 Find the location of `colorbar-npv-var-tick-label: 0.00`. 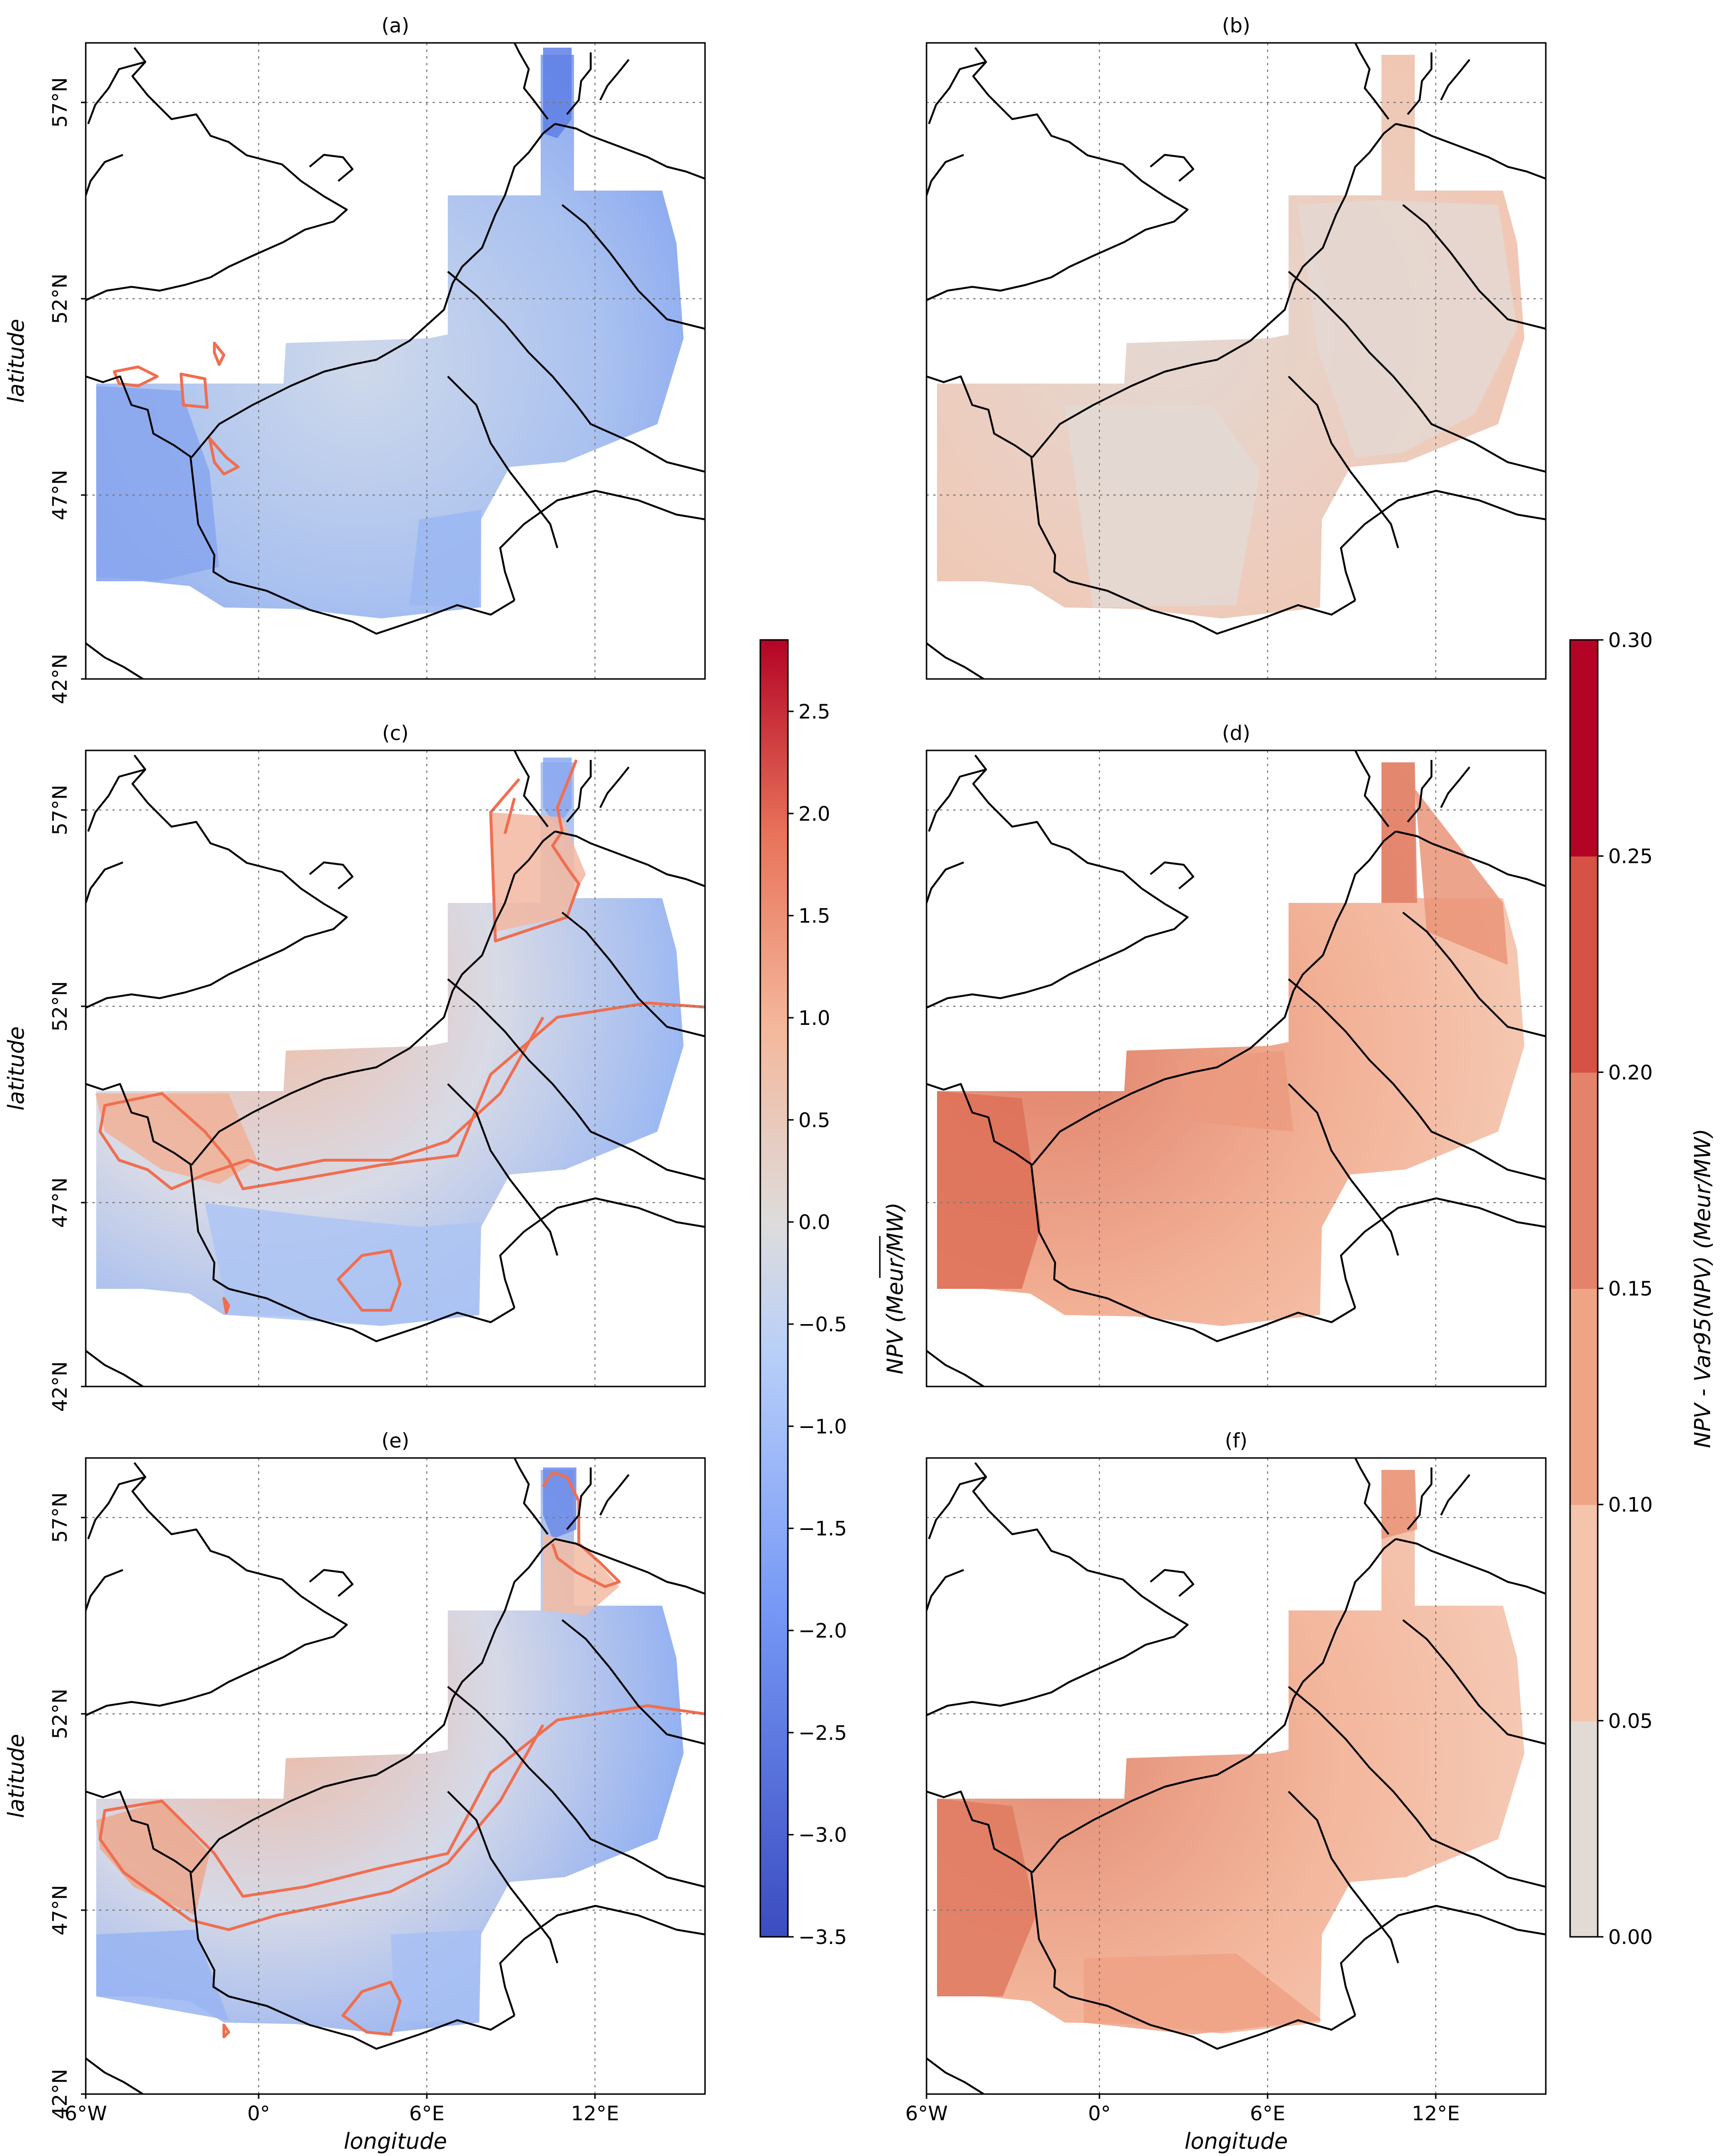

colorbar-npv-var-tick-label: 0.00 is located at coordinates (1630, 1937).